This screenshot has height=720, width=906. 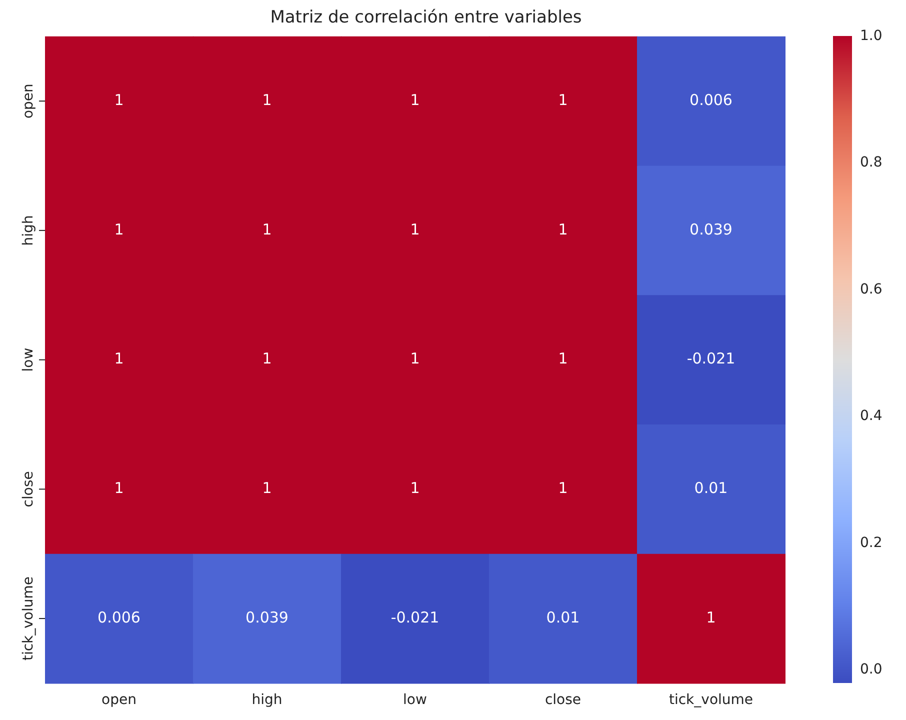 What do you see at coordinates (871, 416) in the screenshot?
I see `color-bar-label: 0.4` at bounding box center [871, 416].